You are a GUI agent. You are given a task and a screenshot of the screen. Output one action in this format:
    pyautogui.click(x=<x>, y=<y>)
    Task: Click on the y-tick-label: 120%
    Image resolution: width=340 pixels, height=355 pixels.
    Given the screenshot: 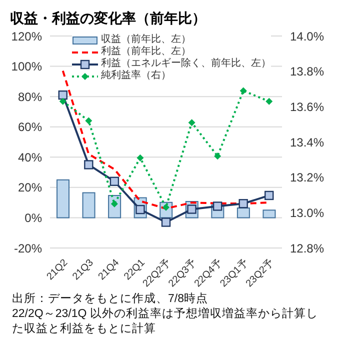 What is the action you would take?
    pyautogui.click(x=26, y=36)
    